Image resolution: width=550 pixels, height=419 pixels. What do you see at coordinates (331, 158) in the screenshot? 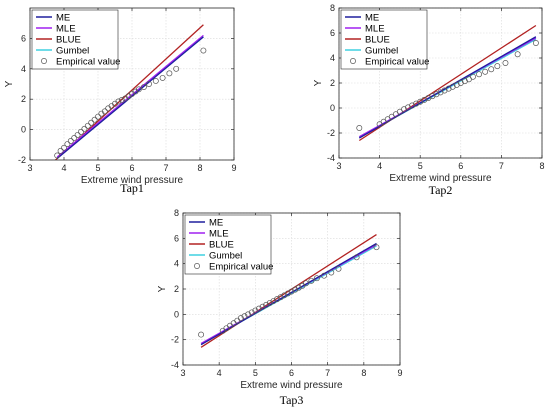
I see `y-tick-label: -4` at bounding box center [331, 158].